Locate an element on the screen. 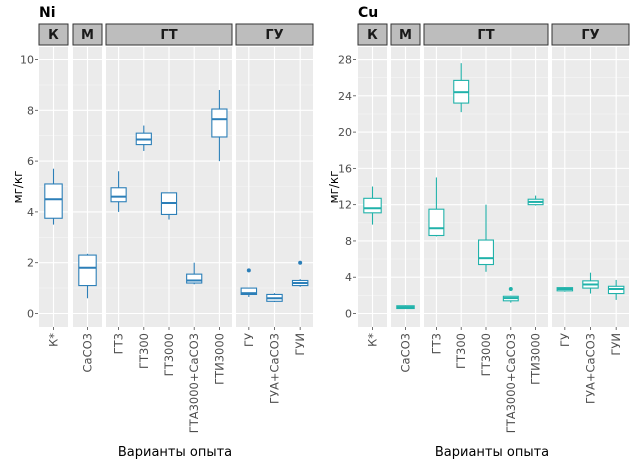  y-tick-label: 2 is located at coordinates (30, 263).